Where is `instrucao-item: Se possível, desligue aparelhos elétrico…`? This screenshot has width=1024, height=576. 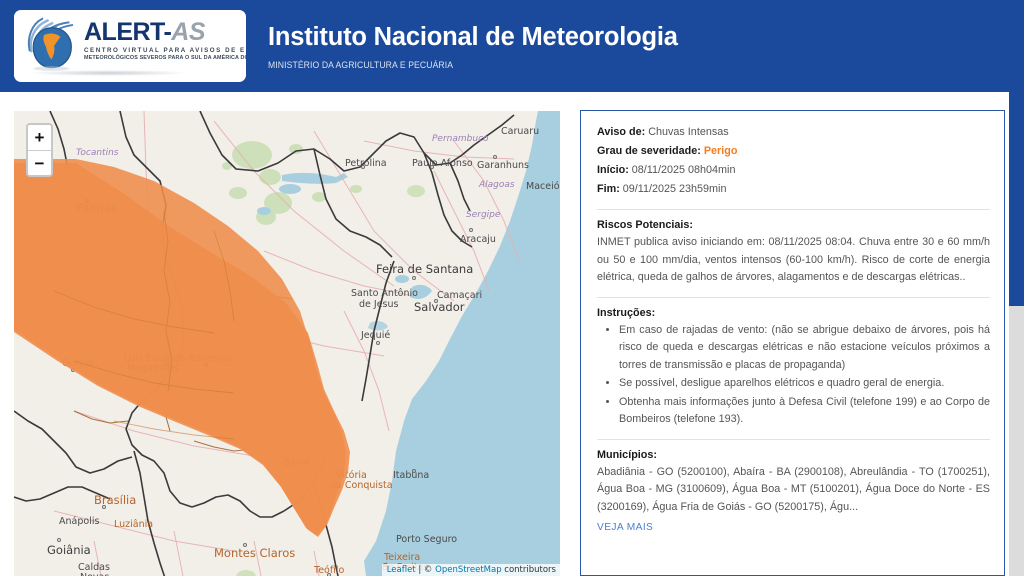
instrucao-item: Se possível, desligue aparelhos elétrico… is located at coordinates (804, 384).